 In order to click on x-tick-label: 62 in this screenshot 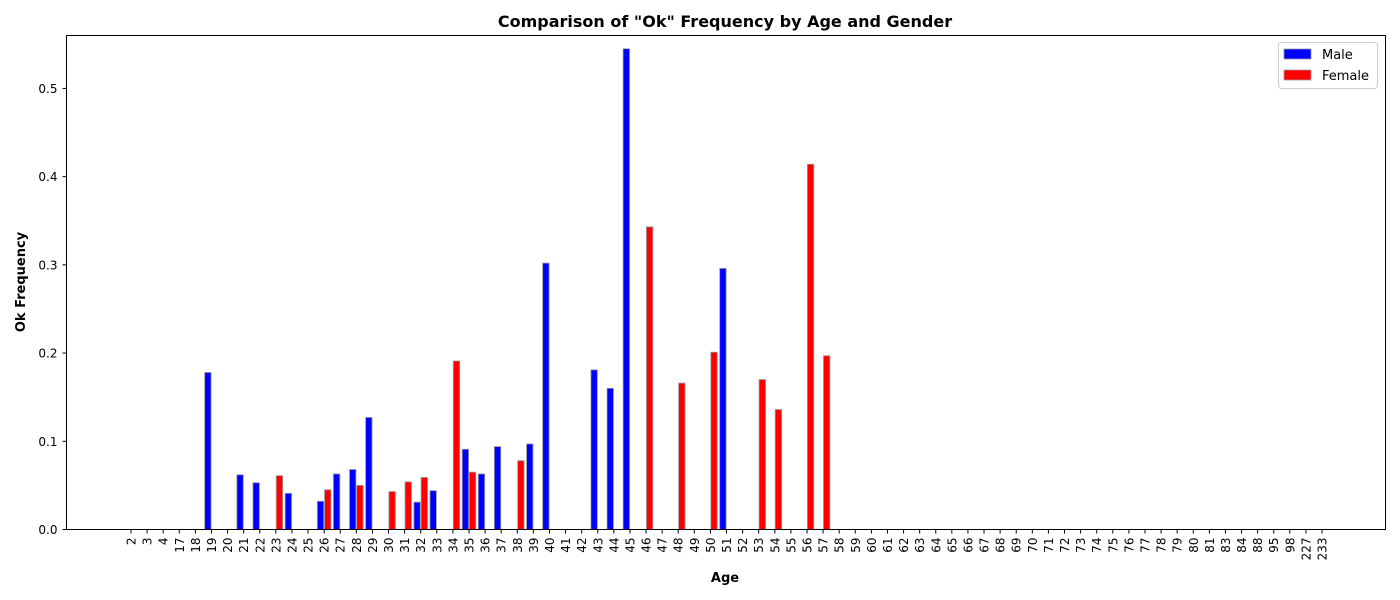, I will do `click(904, 545)`.